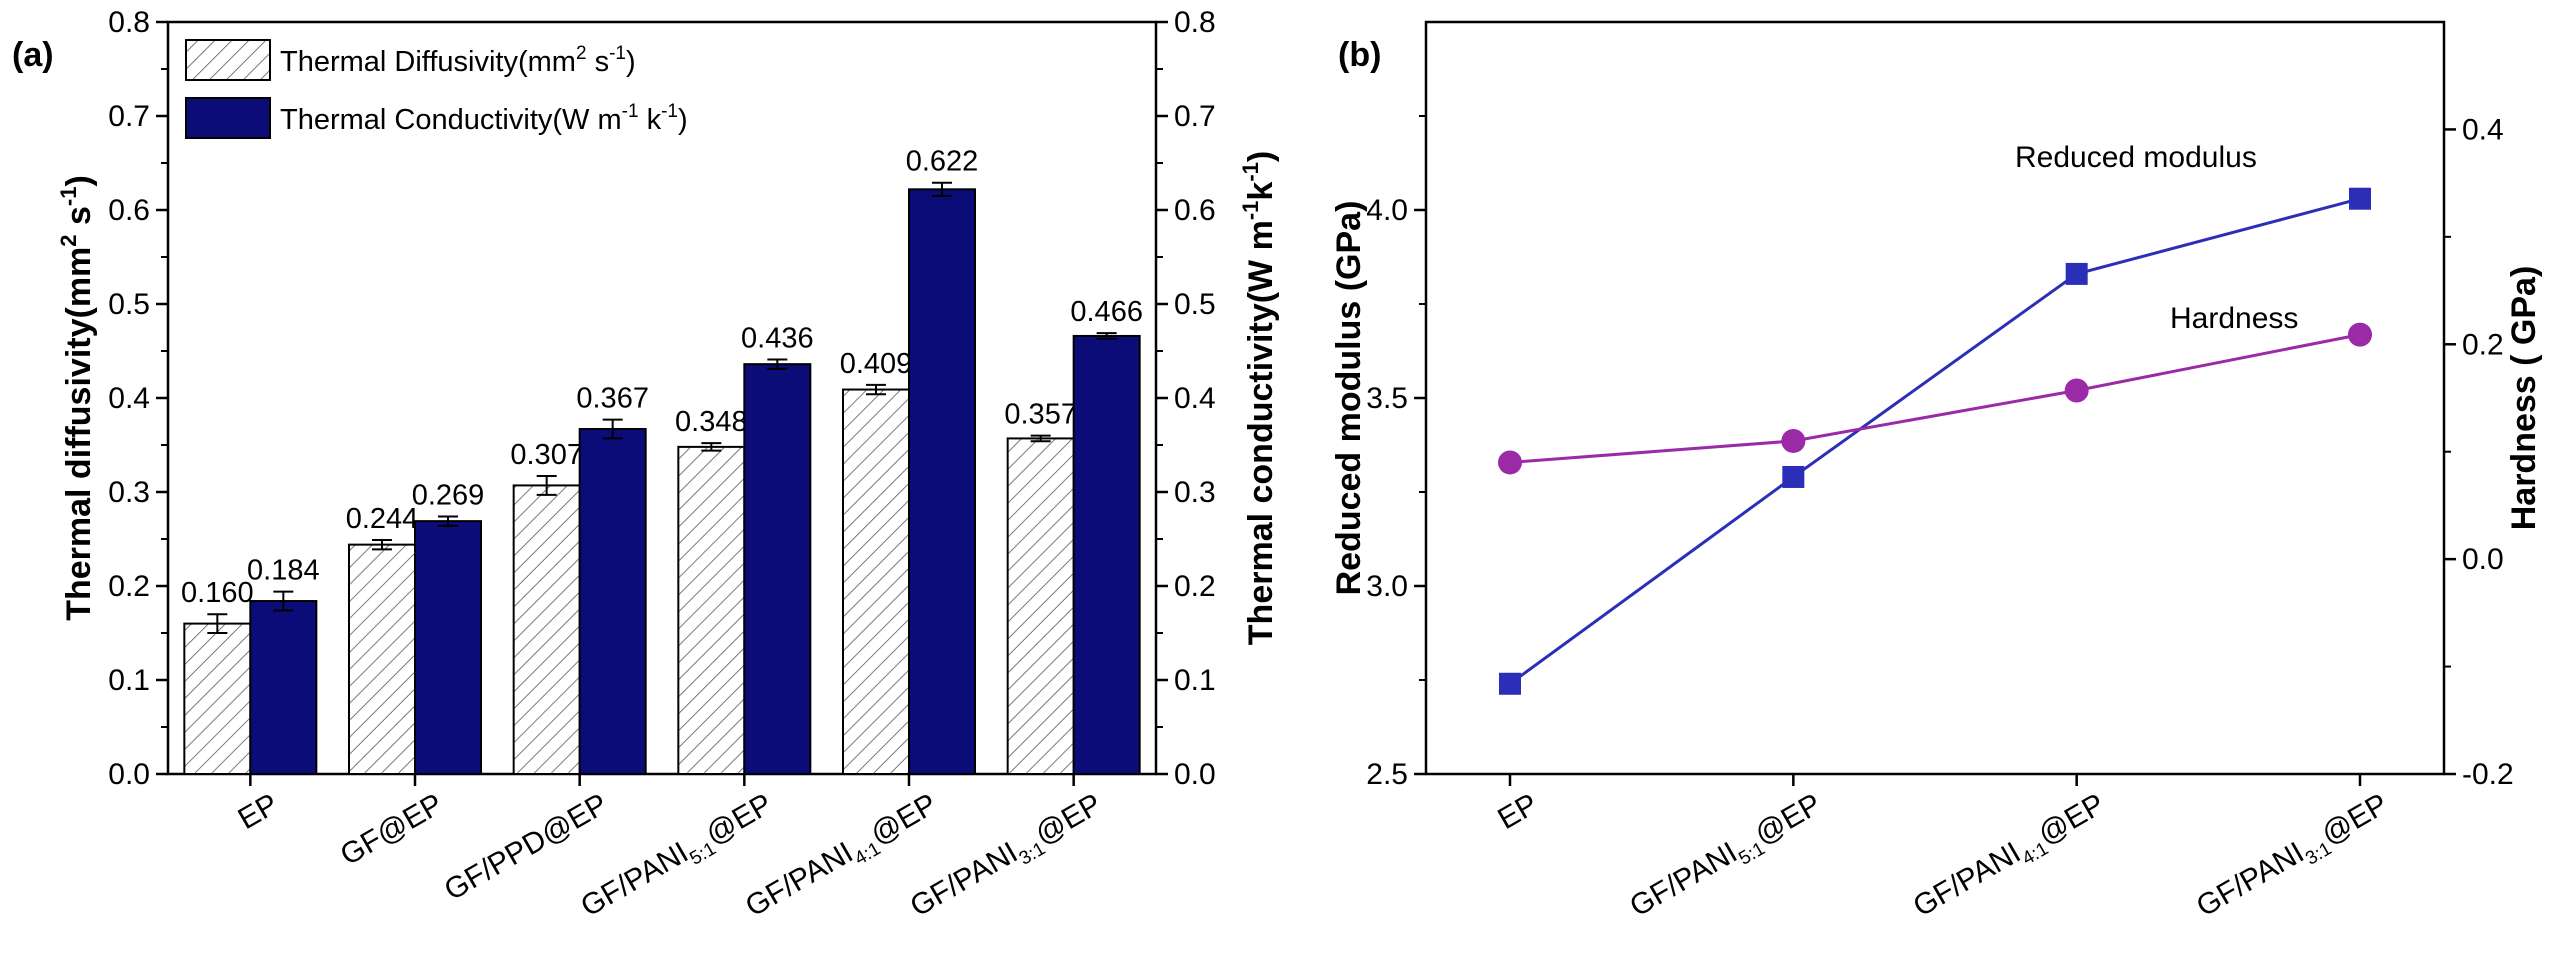 The image size is (2558, 953). Describe the element at coordinates (129, 774) in the screenshot. I see `y-tick-label-left: 0.0` at that location.